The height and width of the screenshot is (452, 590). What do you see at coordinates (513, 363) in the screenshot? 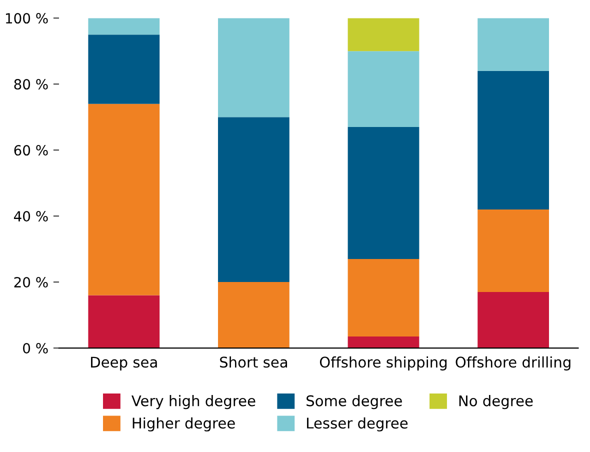
I see `x-tick-label: Offshore drilling` at bounding box center [513, 363].